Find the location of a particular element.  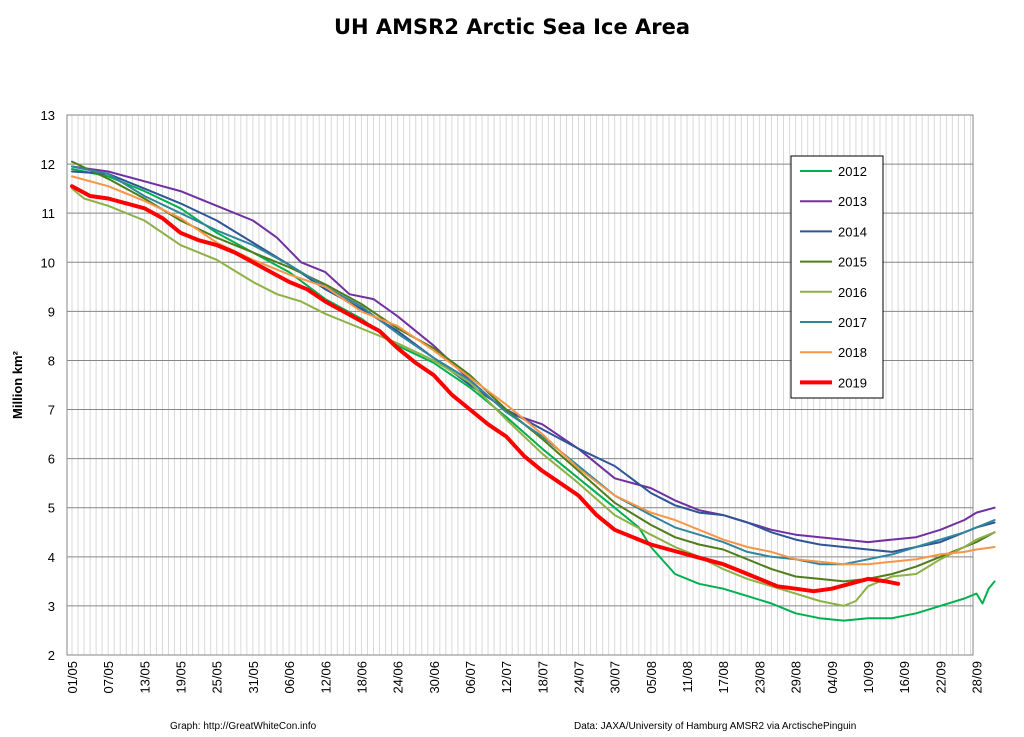

x-tick-label: 06/07 is located at coordinates (470, 677).